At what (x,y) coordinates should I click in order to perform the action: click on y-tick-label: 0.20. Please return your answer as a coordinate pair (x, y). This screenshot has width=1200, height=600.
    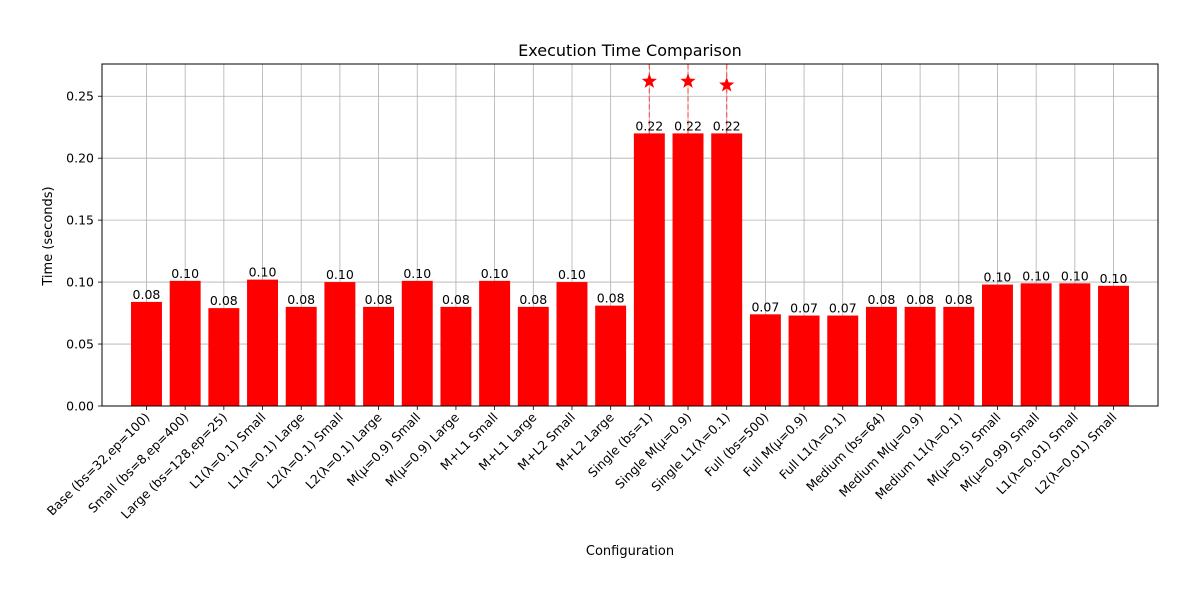
    Looking at the image, I should click on (80, 158).